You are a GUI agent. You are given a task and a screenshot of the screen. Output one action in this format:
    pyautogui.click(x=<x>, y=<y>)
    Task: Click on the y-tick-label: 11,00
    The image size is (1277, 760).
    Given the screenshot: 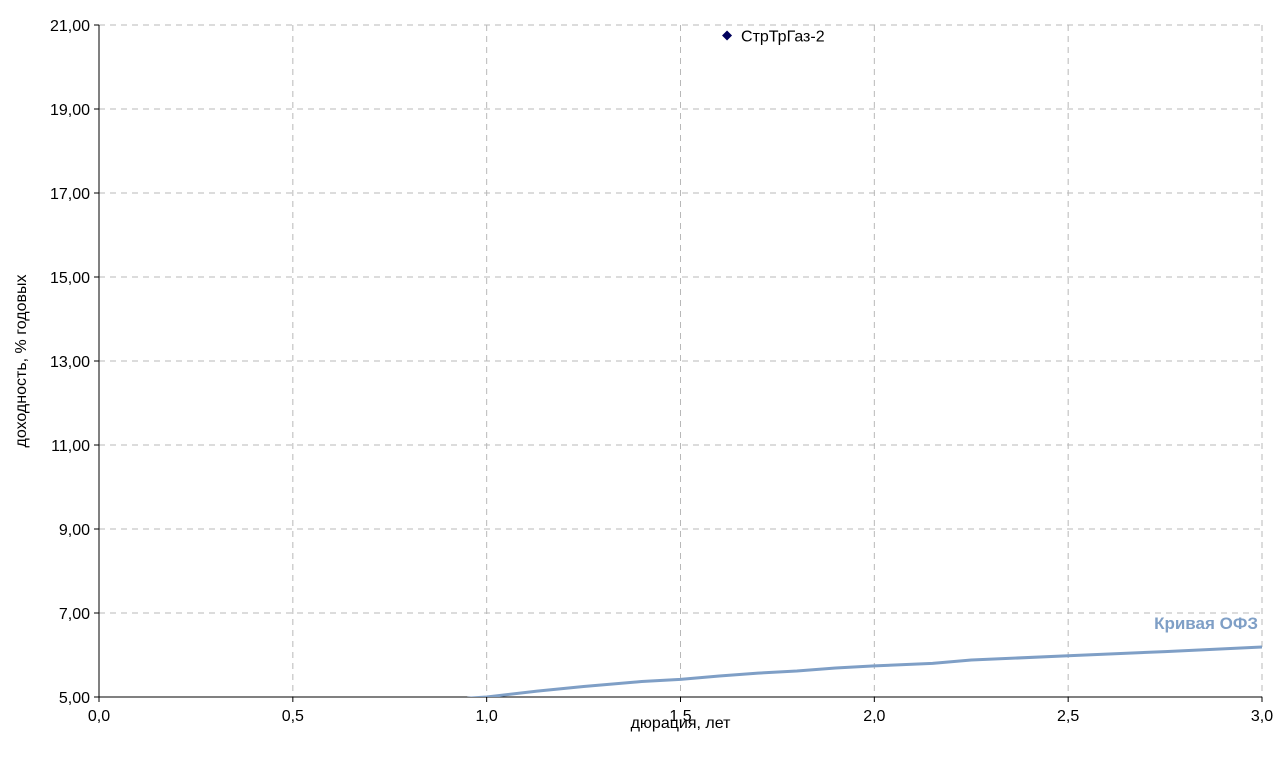 What is the action you would take?
    pyautogui.click(x=70, y=446)
    